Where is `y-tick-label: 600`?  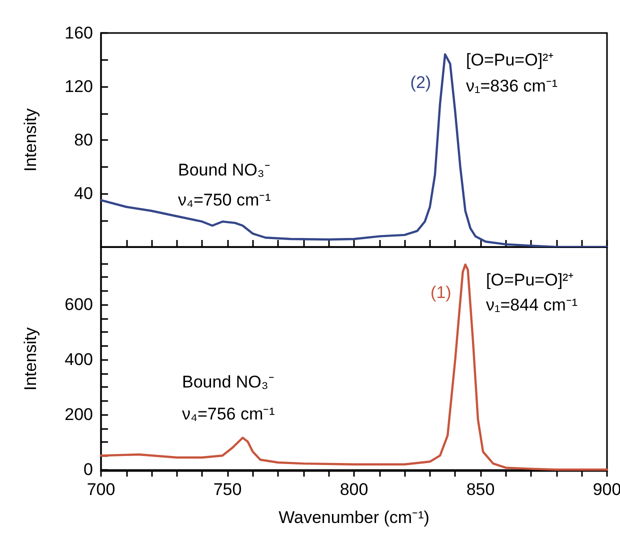 y-tick-label: 600 is located at coordinates (78, 304).